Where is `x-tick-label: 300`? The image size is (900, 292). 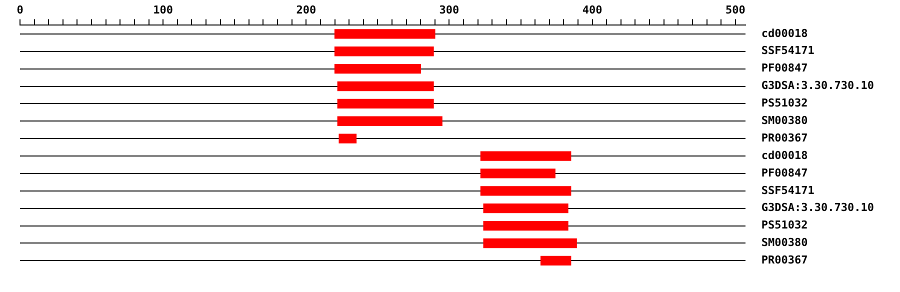 x-tick-label: 300 is located at coordinates (449, 9).